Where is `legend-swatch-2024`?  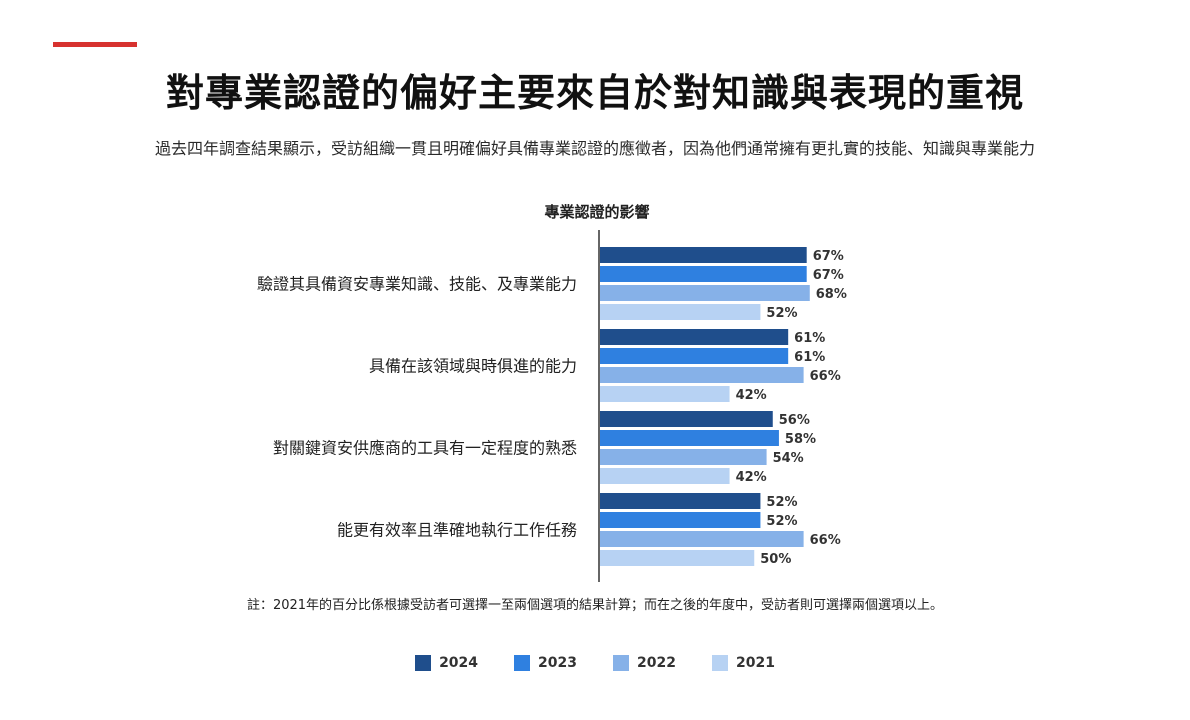
legend-swatch-2024 is located at coordinates (423, 663).